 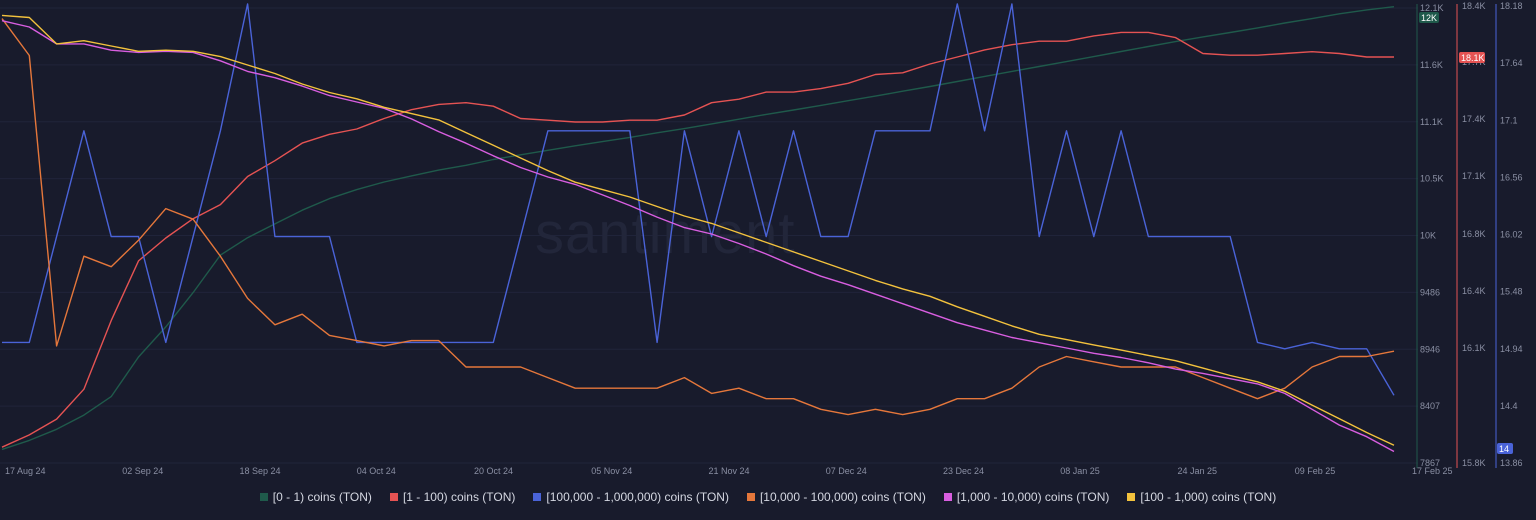 What do you see at coordinates (1474, 291) in the screenshot?
I see `y-tick-label: 16.4K` at bounding box center [1474, 291].